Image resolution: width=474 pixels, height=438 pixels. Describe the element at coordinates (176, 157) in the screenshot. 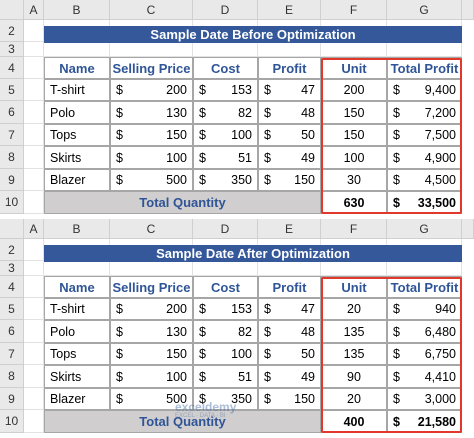

I see `cell-value: 100` at that location.